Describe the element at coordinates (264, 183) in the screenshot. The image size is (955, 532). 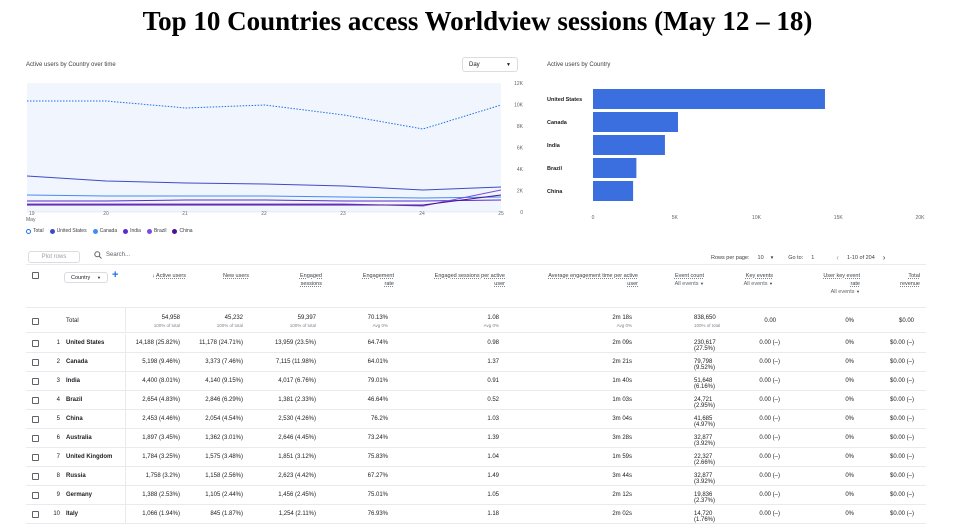
I see `series-line-united-states` at that location.